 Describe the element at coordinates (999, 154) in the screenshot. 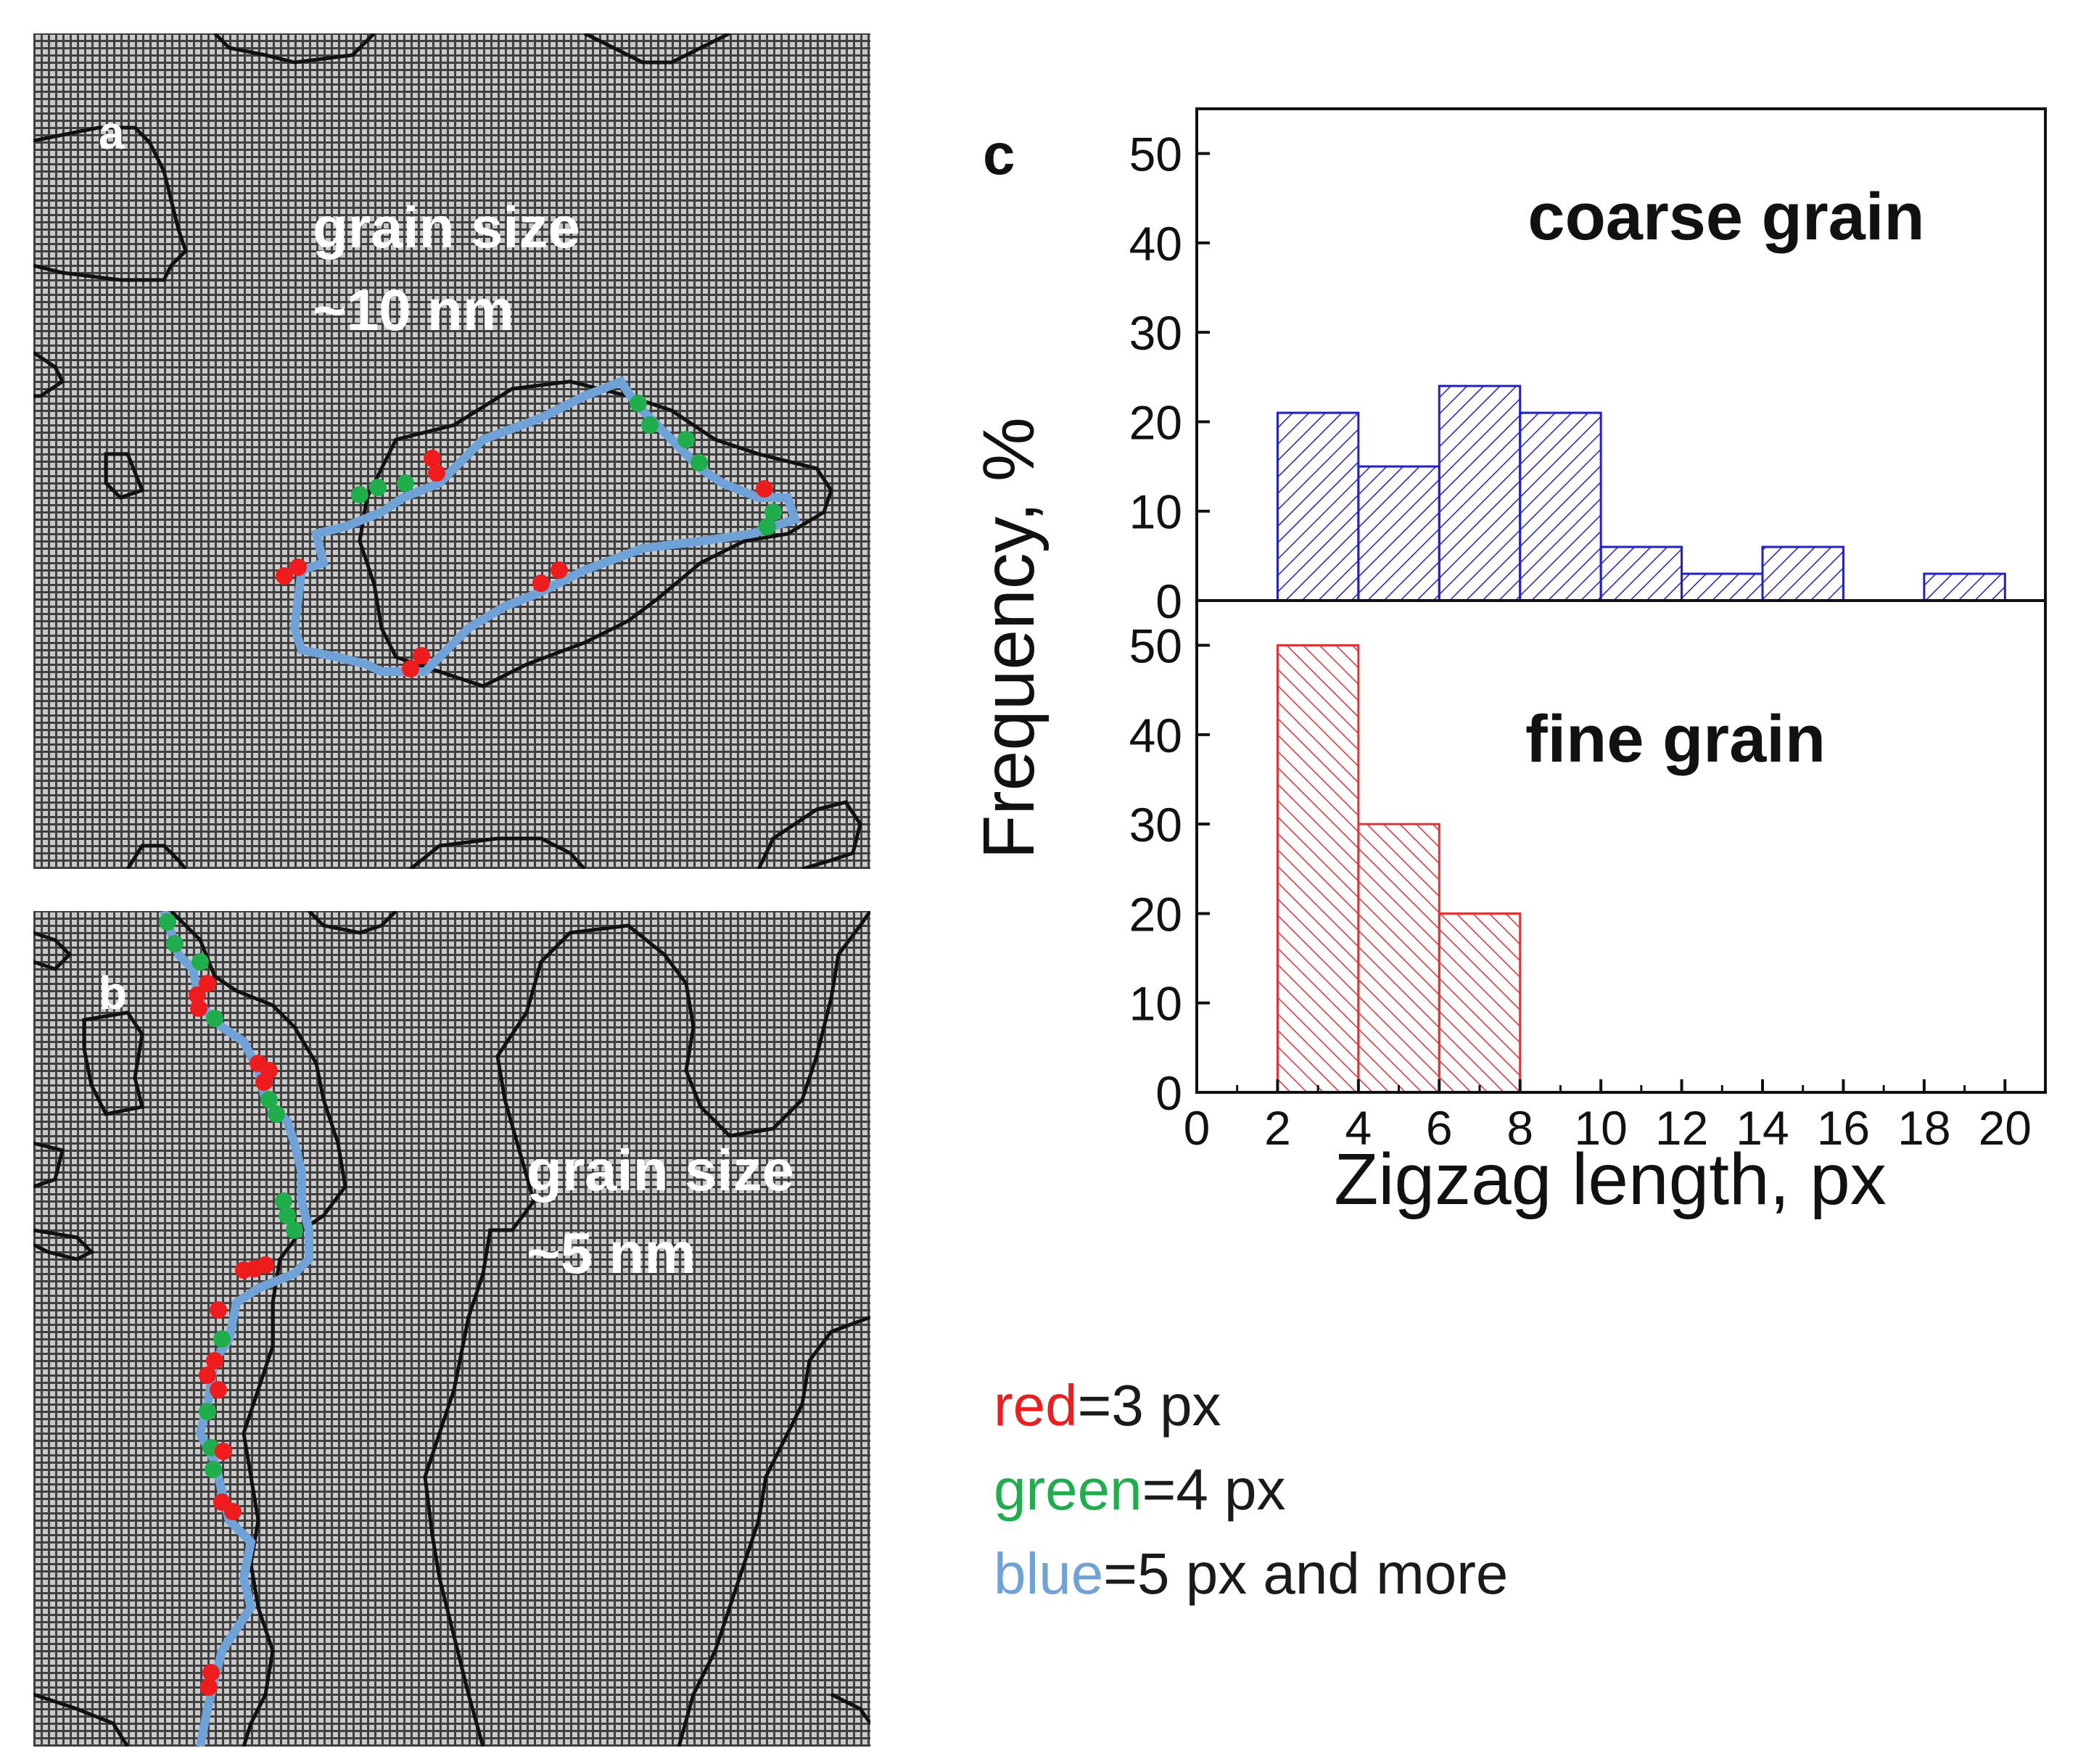

I see `panel-letter-c: c` at that location.